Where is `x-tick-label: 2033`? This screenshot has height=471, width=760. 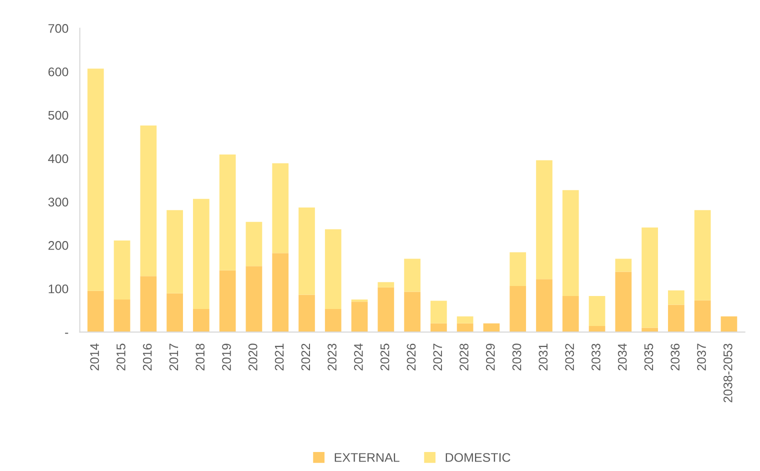
x-tick-label: 2033 is located at coordinates (596, 357).